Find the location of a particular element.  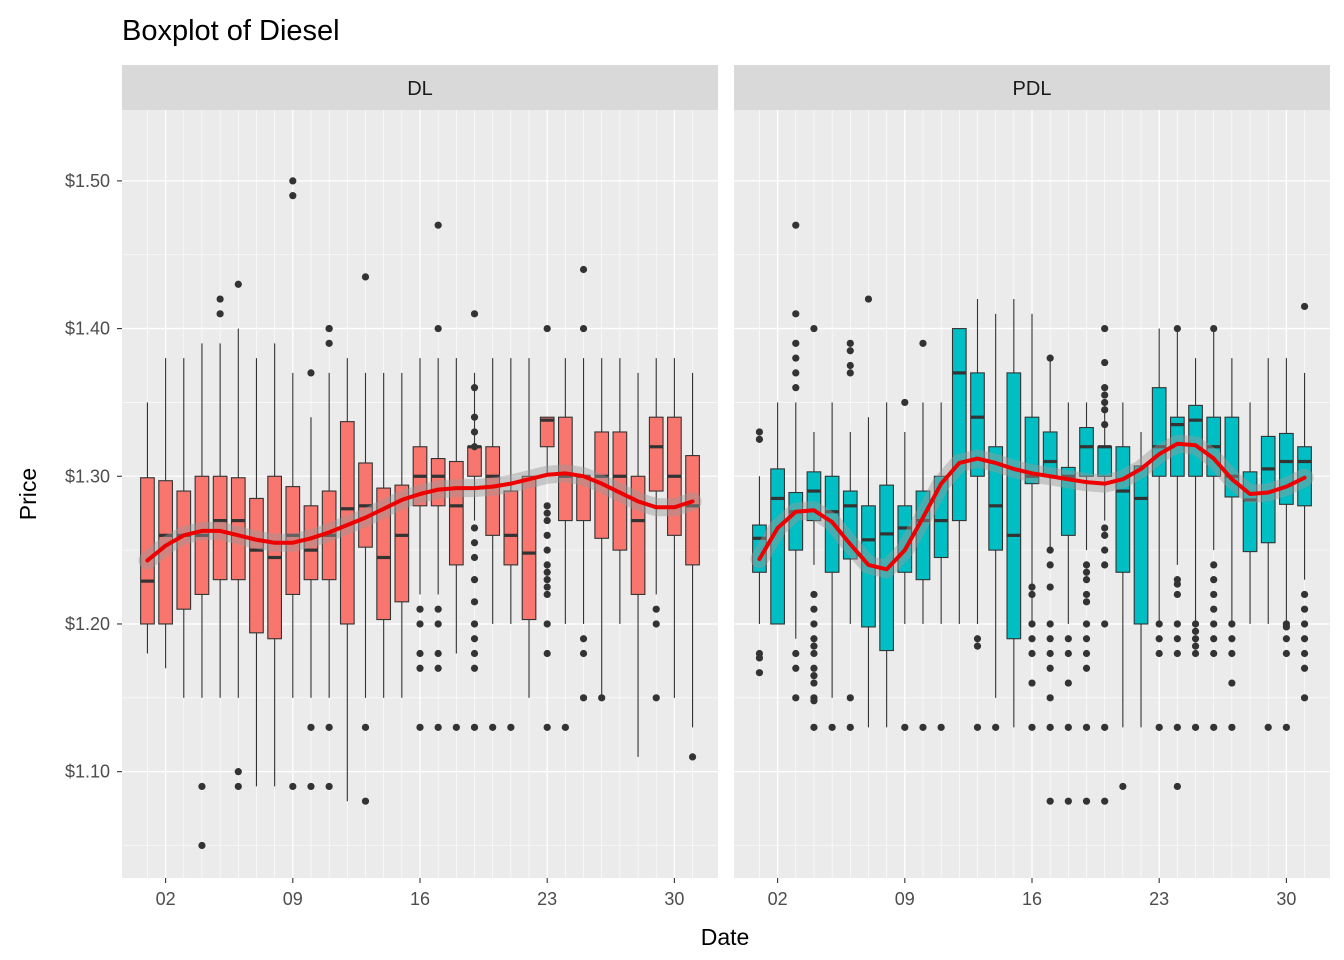

panel-dl-smooth is located at coordinates (420, 517).